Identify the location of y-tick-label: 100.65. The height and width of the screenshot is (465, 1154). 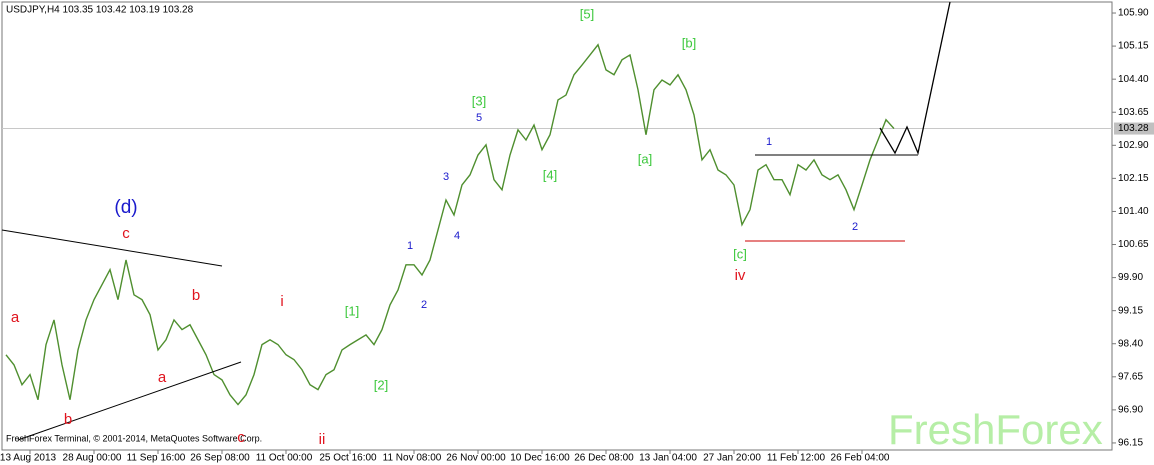
(1133, 244).